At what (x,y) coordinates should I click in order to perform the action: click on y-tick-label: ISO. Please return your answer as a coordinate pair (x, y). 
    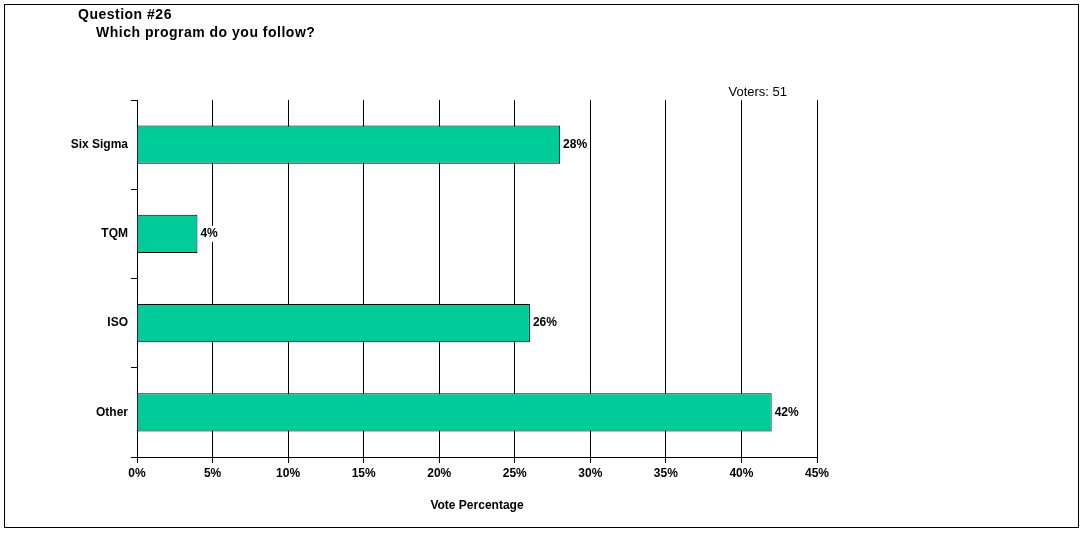
    Looking at the image, I should click on (117, 322).